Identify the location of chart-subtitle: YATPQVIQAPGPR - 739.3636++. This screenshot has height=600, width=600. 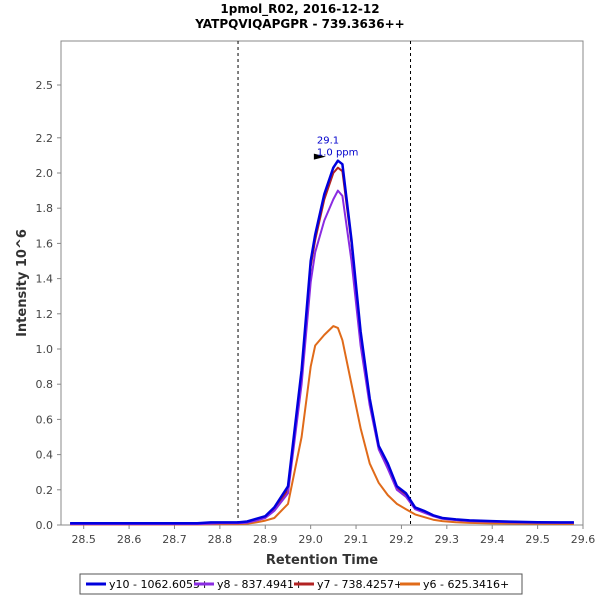
(299, 24).